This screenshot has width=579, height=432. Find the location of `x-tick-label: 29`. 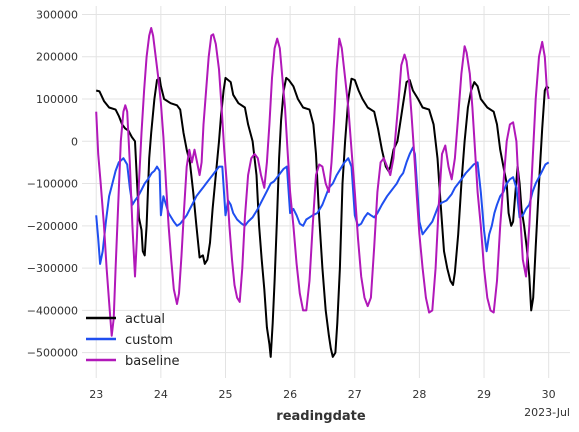

x-tick-label: 29 is located at coordinates (484, 394).